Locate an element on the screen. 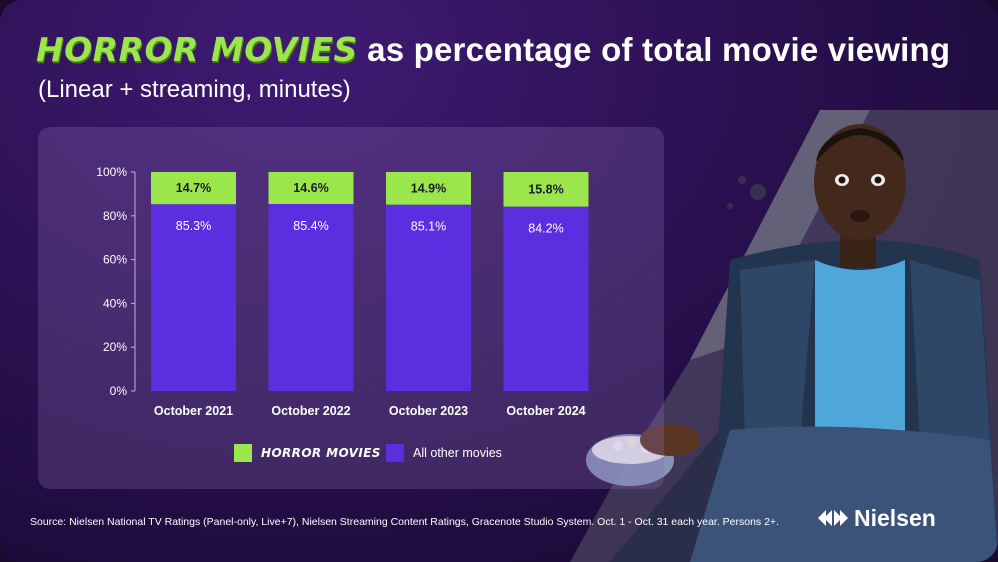 This screenshot has width=998, height=562. legend-swatch-other is located at coordinates (395, 453).